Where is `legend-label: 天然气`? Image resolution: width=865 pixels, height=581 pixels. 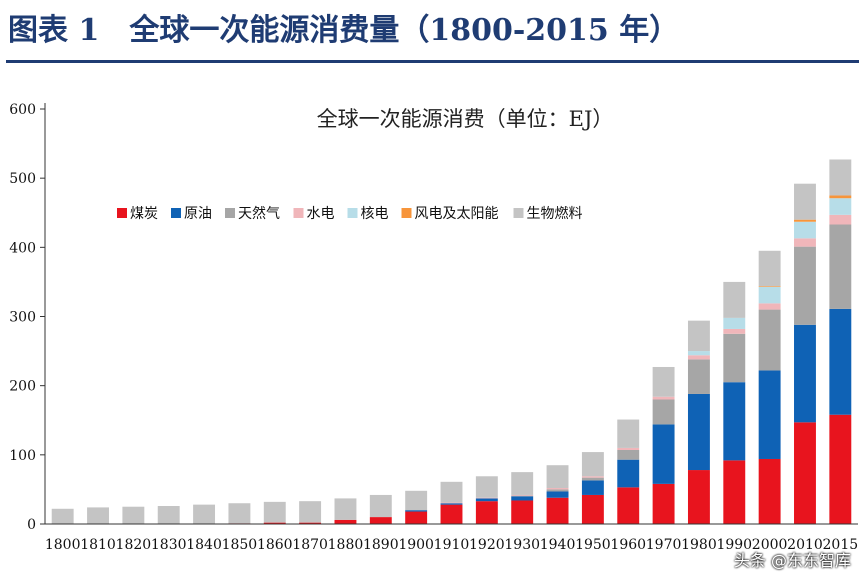 legend-label: 天然气 is located at coordinates (259, 213).